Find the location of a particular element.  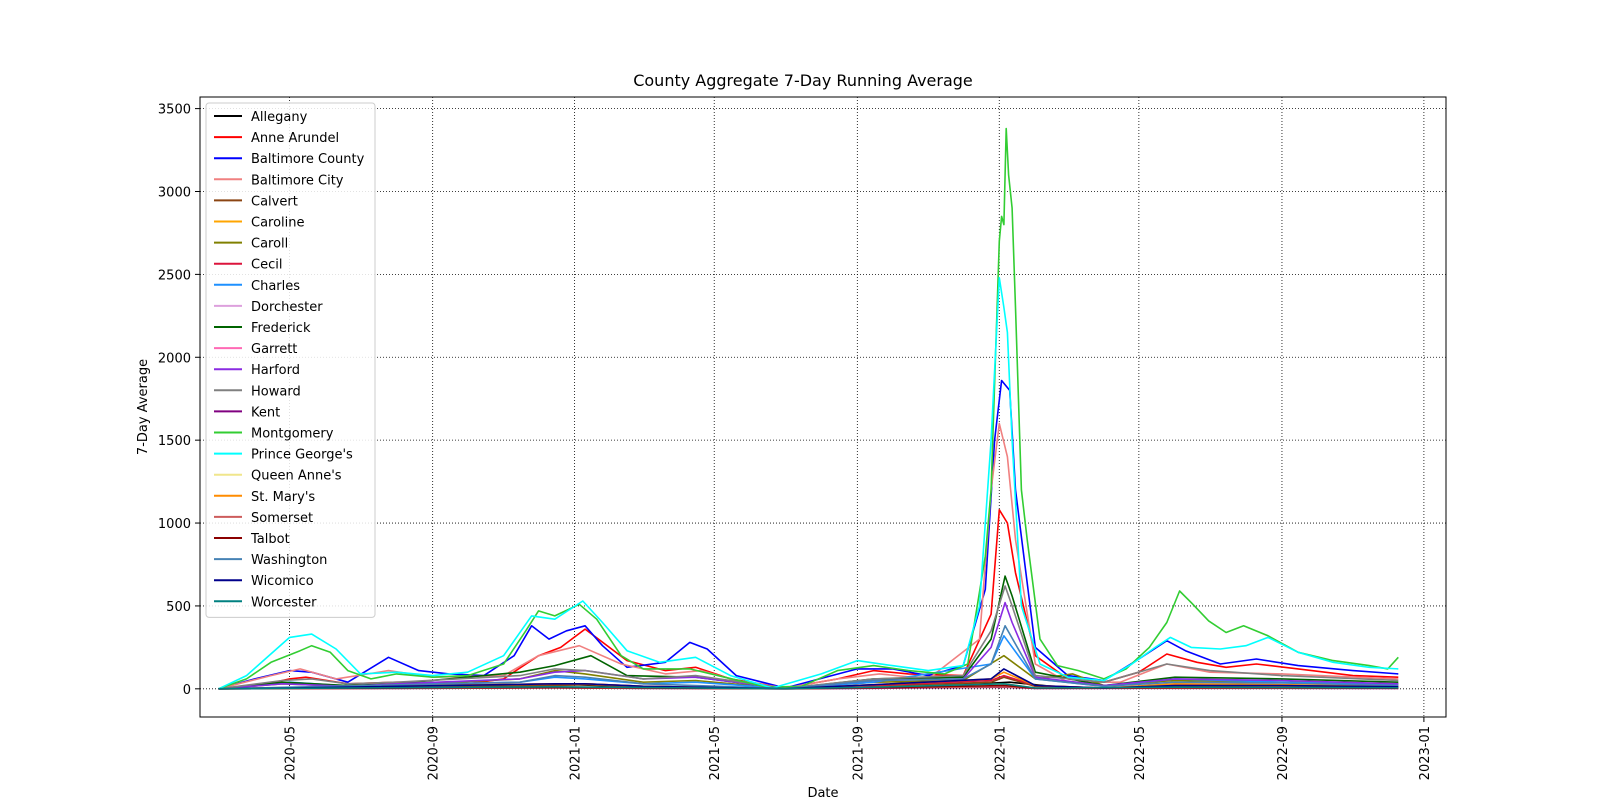

x-tick-label: 2020-09 is located at coordinates (434, 753).